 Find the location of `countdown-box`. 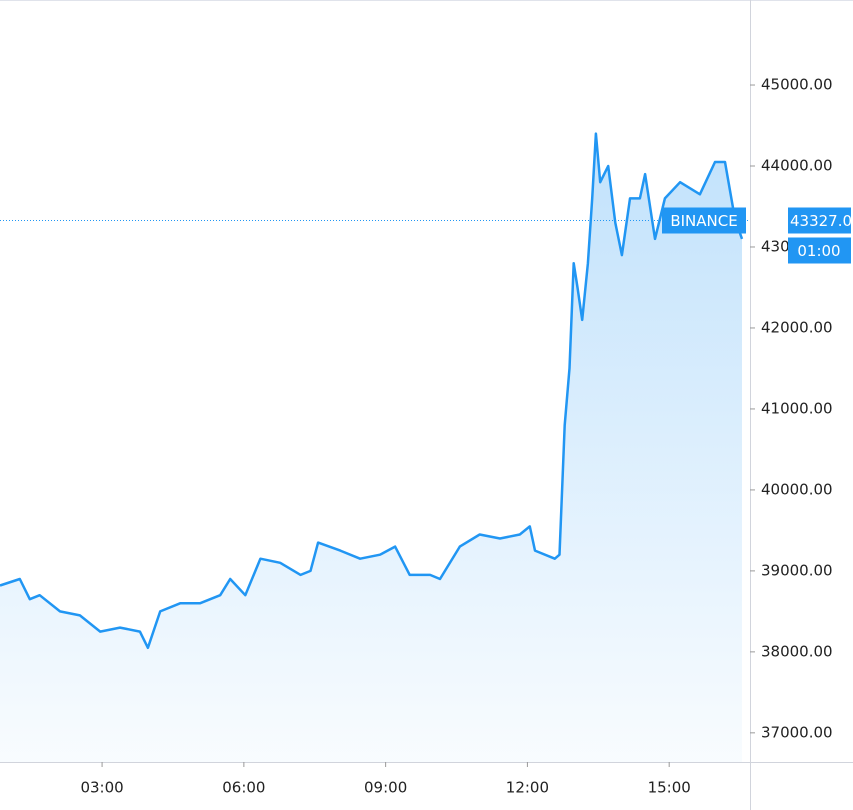

countdown-box is located at coordinates (819, 250).